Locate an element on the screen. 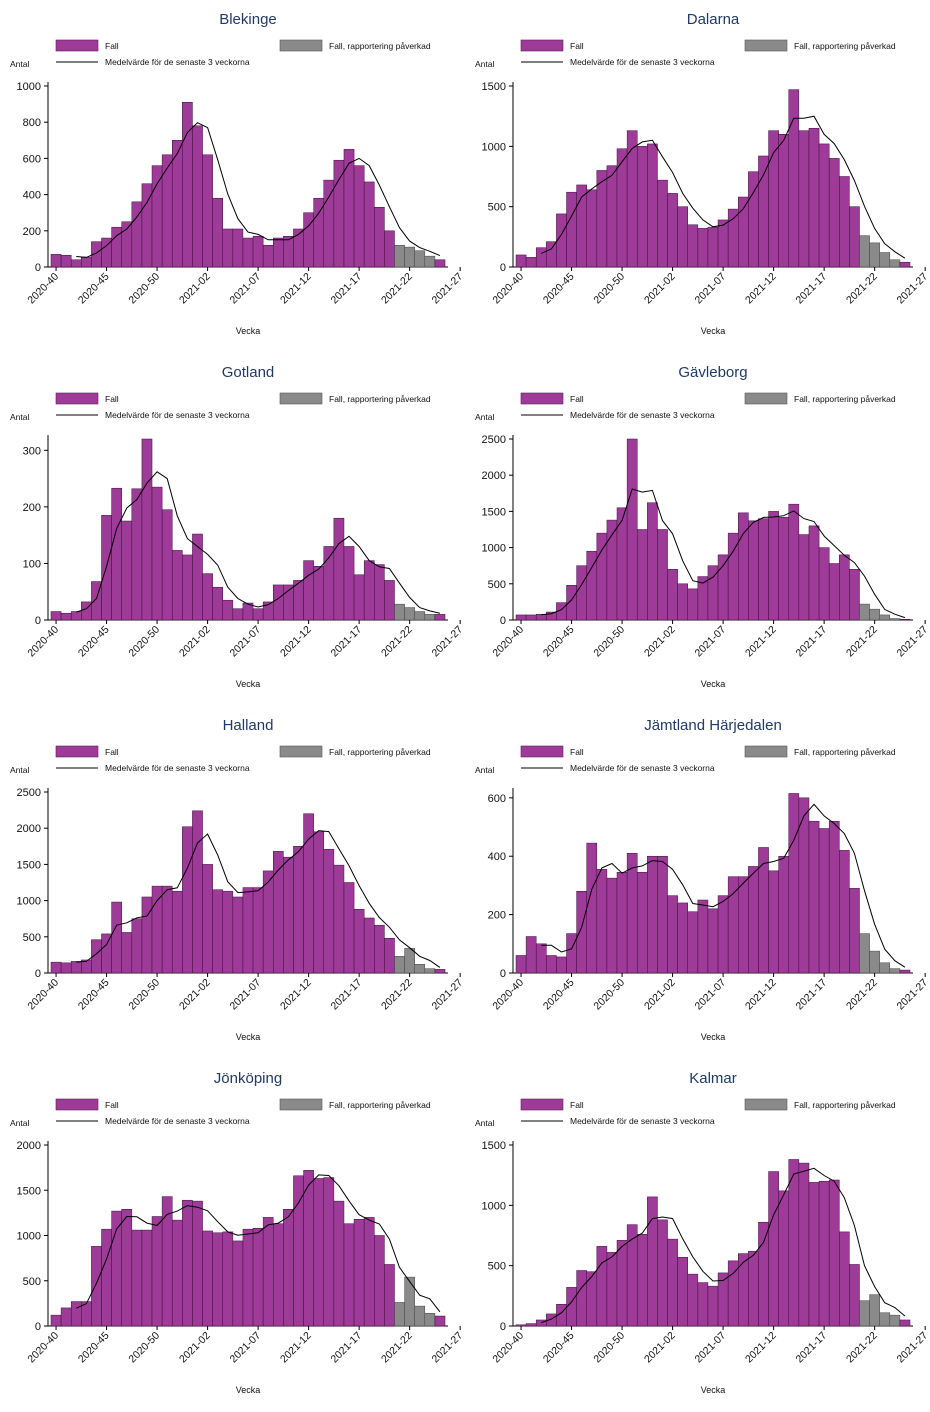 The width and height of the screenshot is (930, 1412). y-tick-label: 2500 is located at coordinates (29, 793).